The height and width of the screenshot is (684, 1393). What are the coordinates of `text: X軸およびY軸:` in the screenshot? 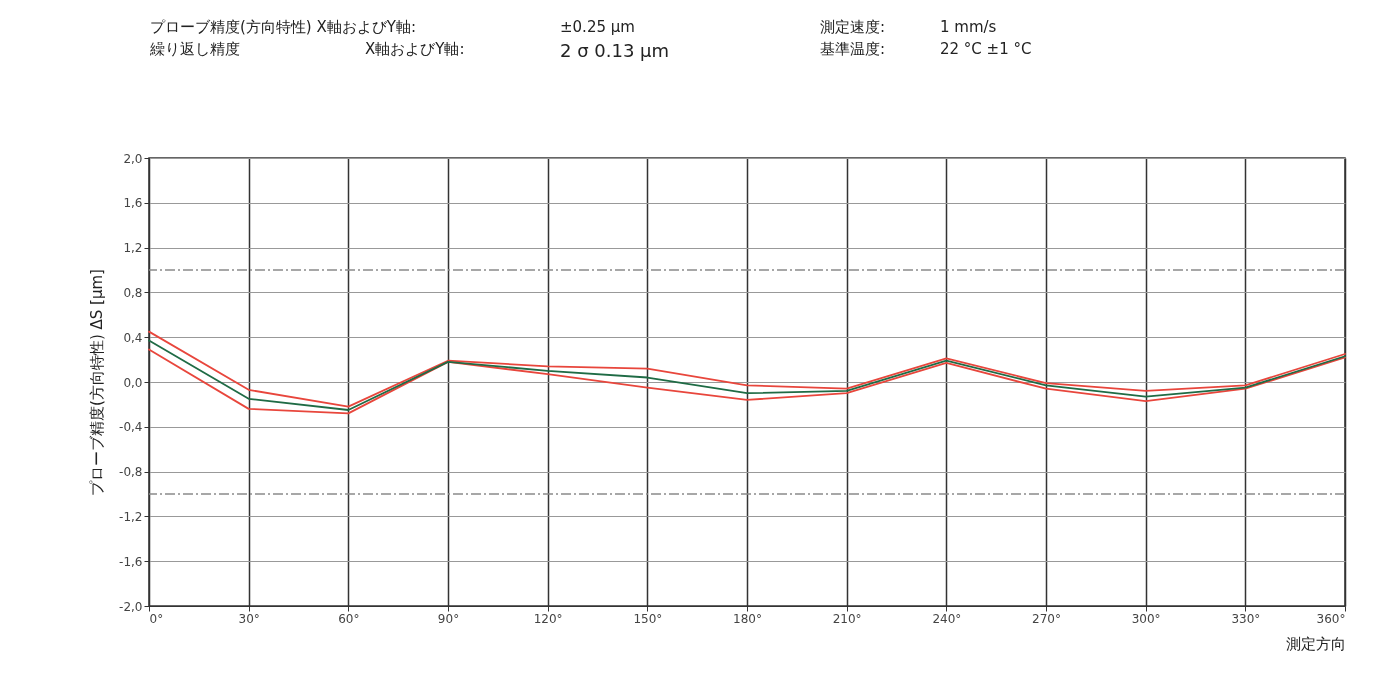 It's located at (415, 49).